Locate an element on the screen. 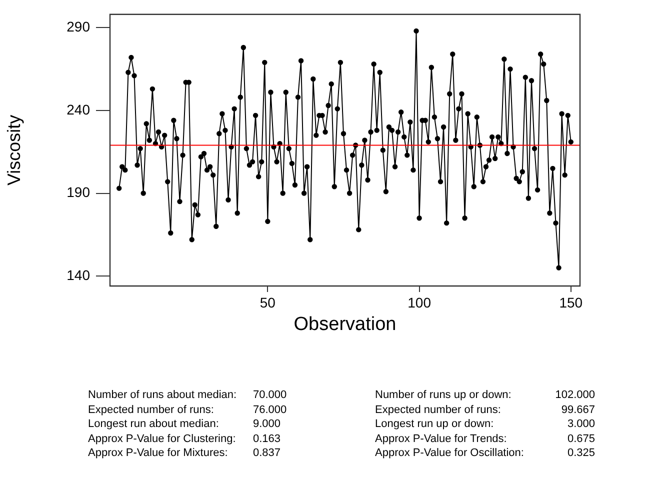 The image size is (647, 479). y-tick-label: 240 is located at coordinates (78, 109).